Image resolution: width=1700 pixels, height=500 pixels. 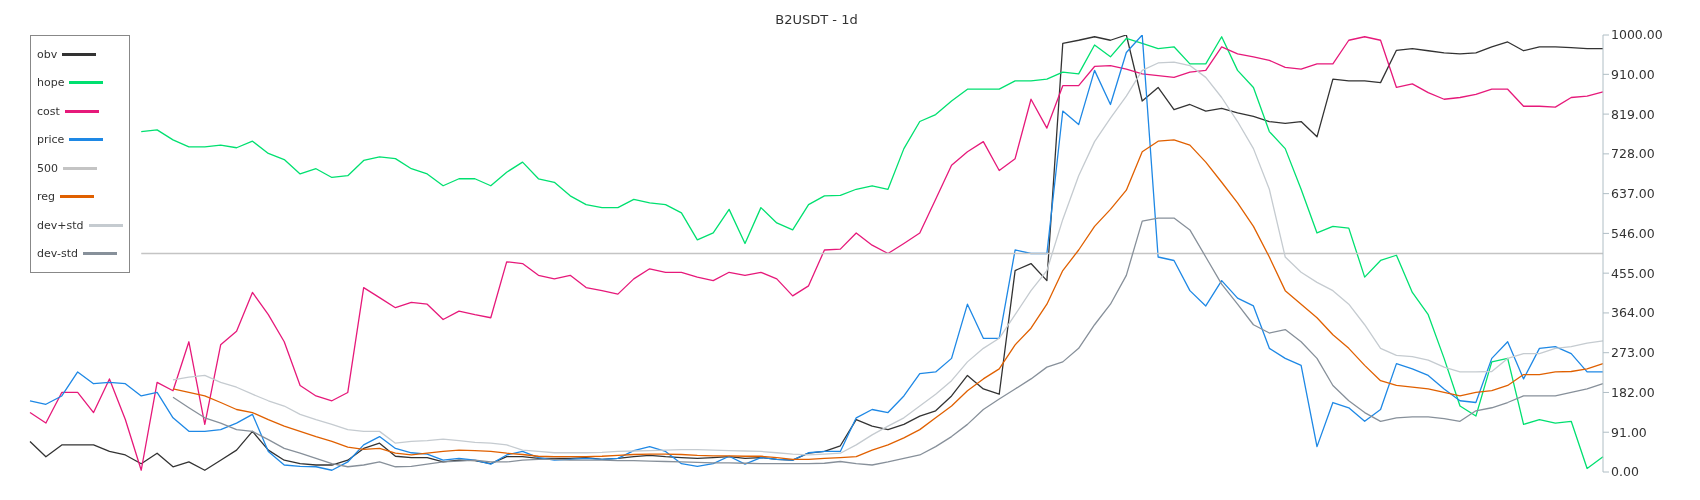 What do you see at coordinates (1633, 194) in the screenshot?
I see `y-tick-label: 637.00` at bounding box center [1633, 194].